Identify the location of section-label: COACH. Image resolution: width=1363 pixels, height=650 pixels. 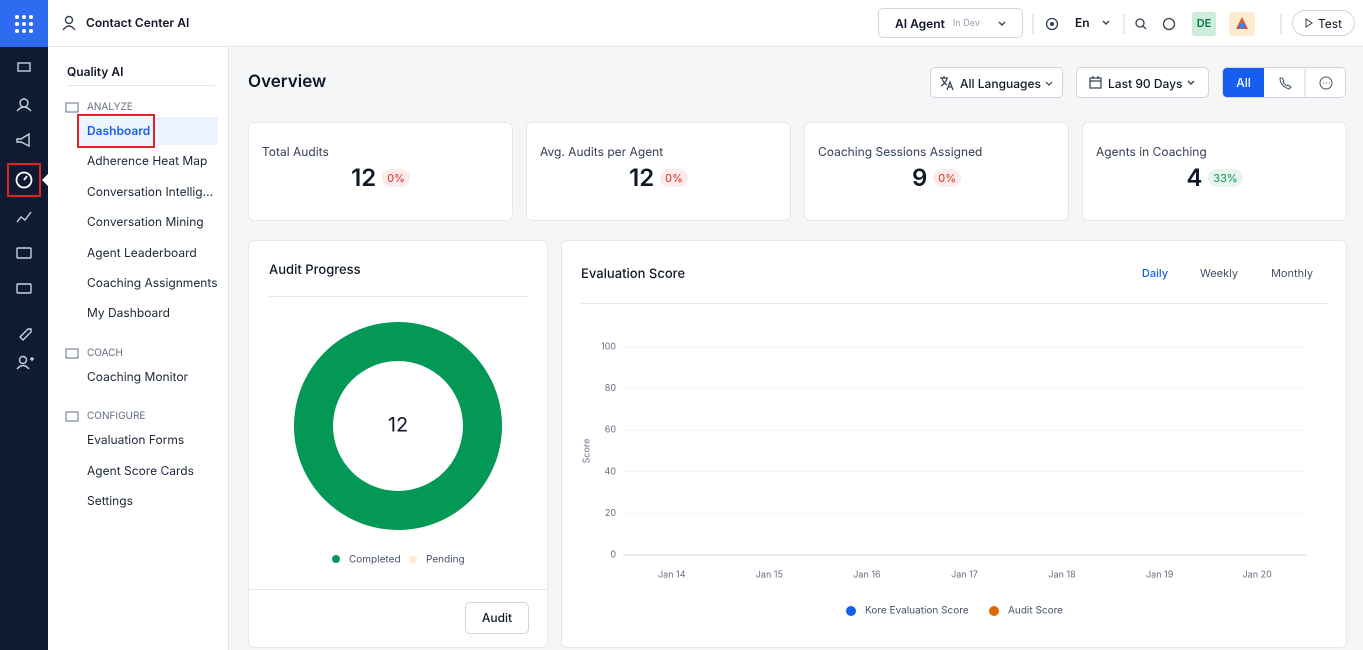
(105, 352).